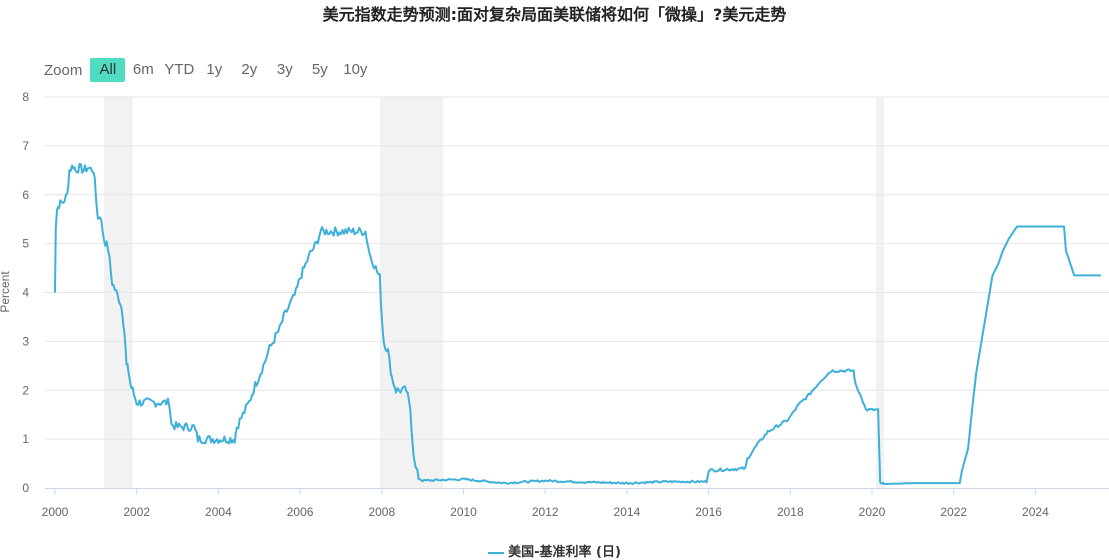  Describe the element at coordinates (627, 512) in the screenshot. I see `x-tick-label-2014: 2014` at that location.